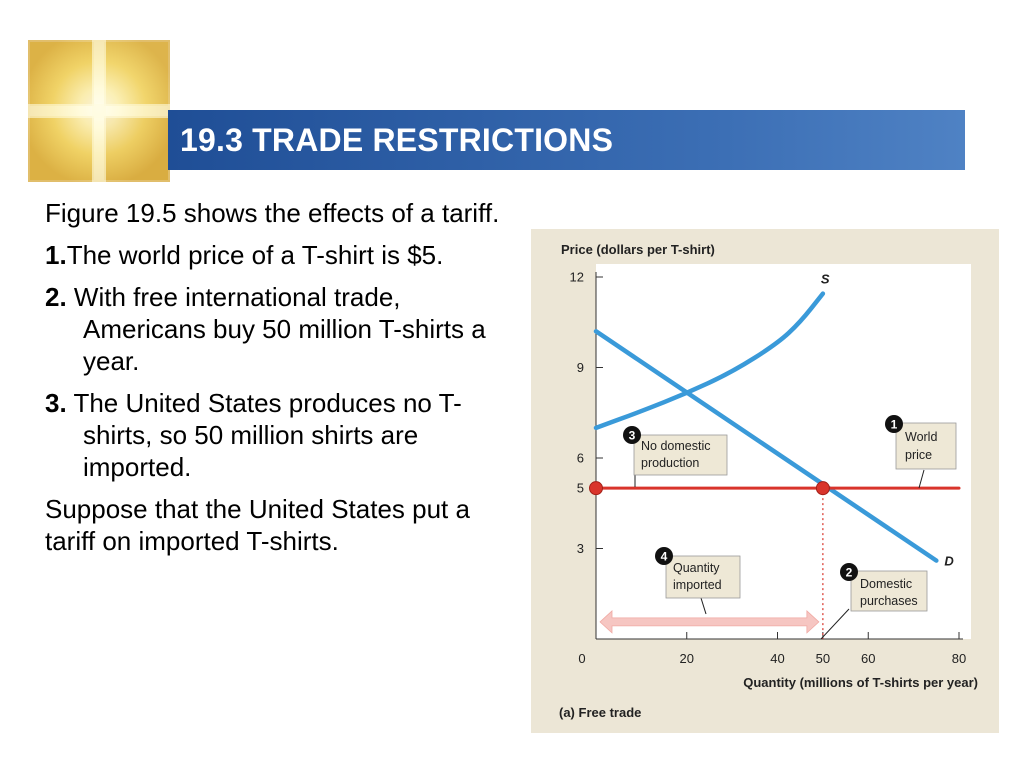 The width and height of the screenshot is (1024, 768). I want to click on y-tick-label-5: 5, so click(580, 488).